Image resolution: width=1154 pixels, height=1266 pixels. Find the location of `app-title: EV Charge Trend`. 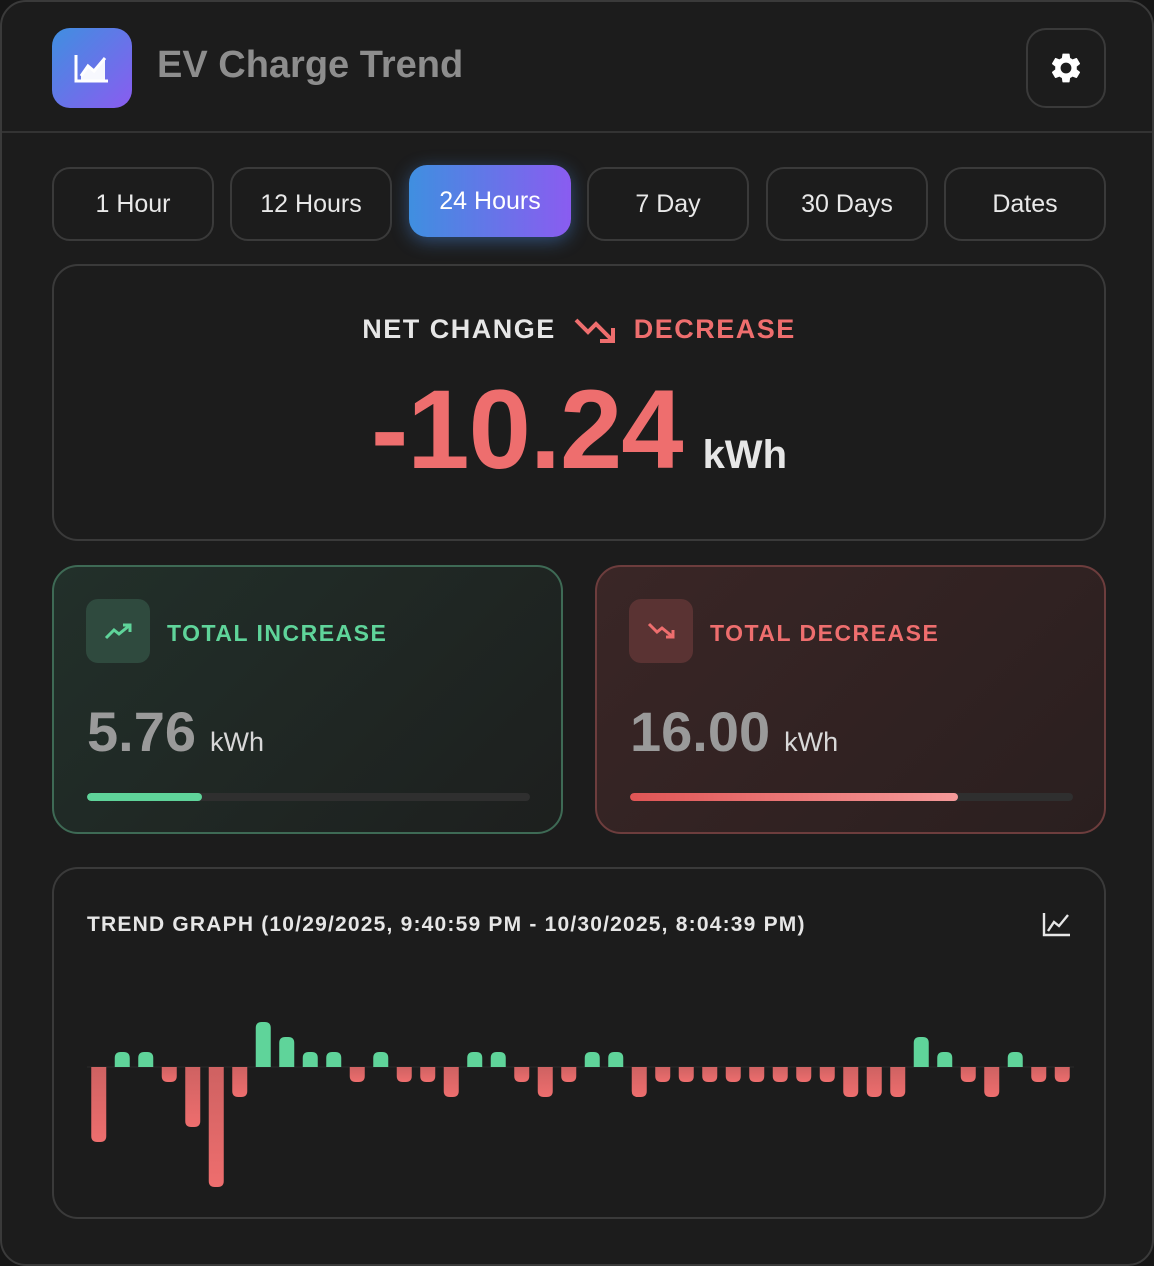

app-title: EV Charge Trend is located at coordinates (310, 65).